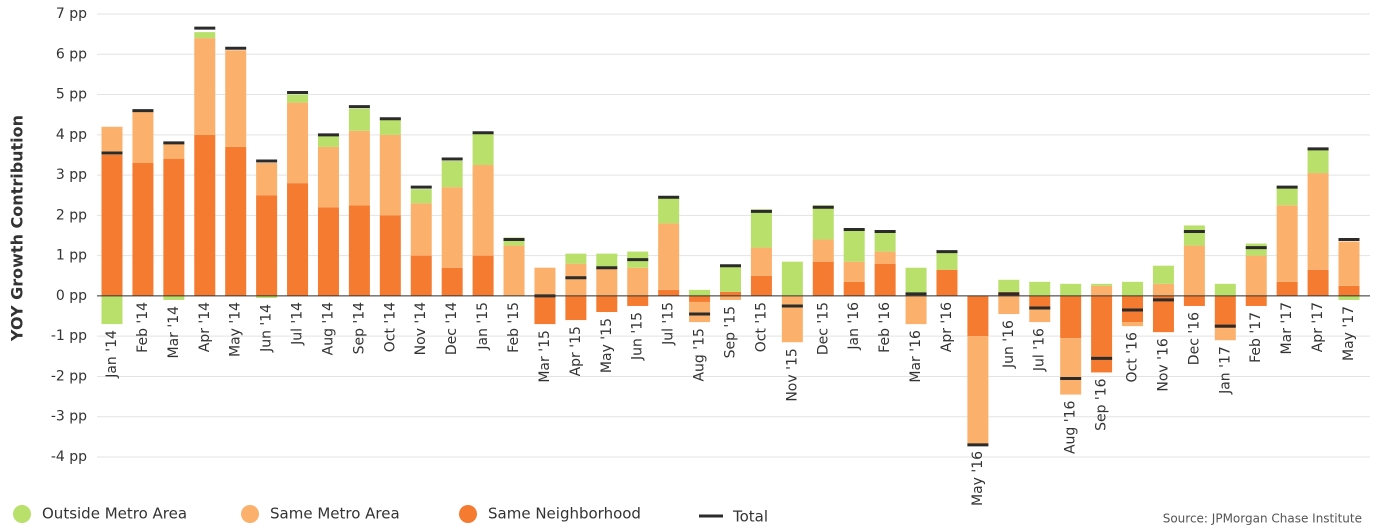  Describe the element at coordinates (143, 327) in the screenshot. I see `x-tick-label: Feb '14` at that location.